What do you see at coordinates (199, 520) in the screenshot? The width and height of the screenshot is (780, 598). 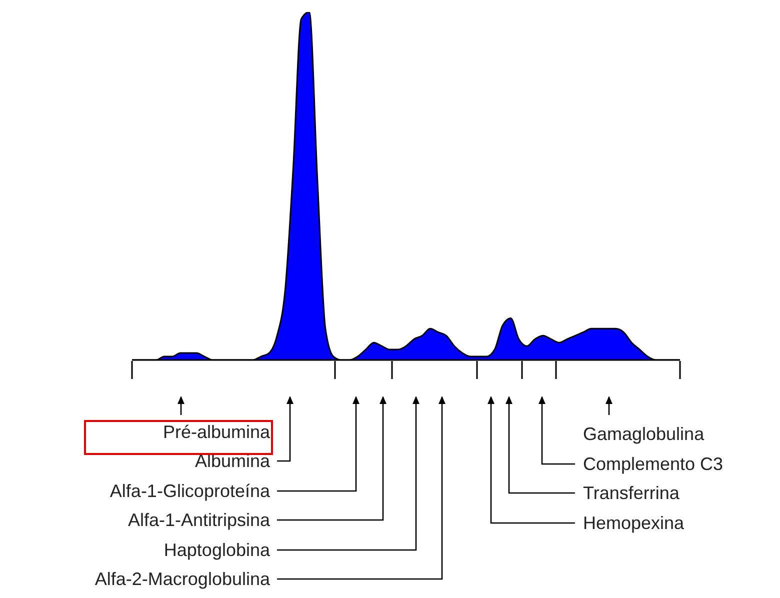 I see `text: Alfa-1-Antitripsina` at bounding box center [199, 520].